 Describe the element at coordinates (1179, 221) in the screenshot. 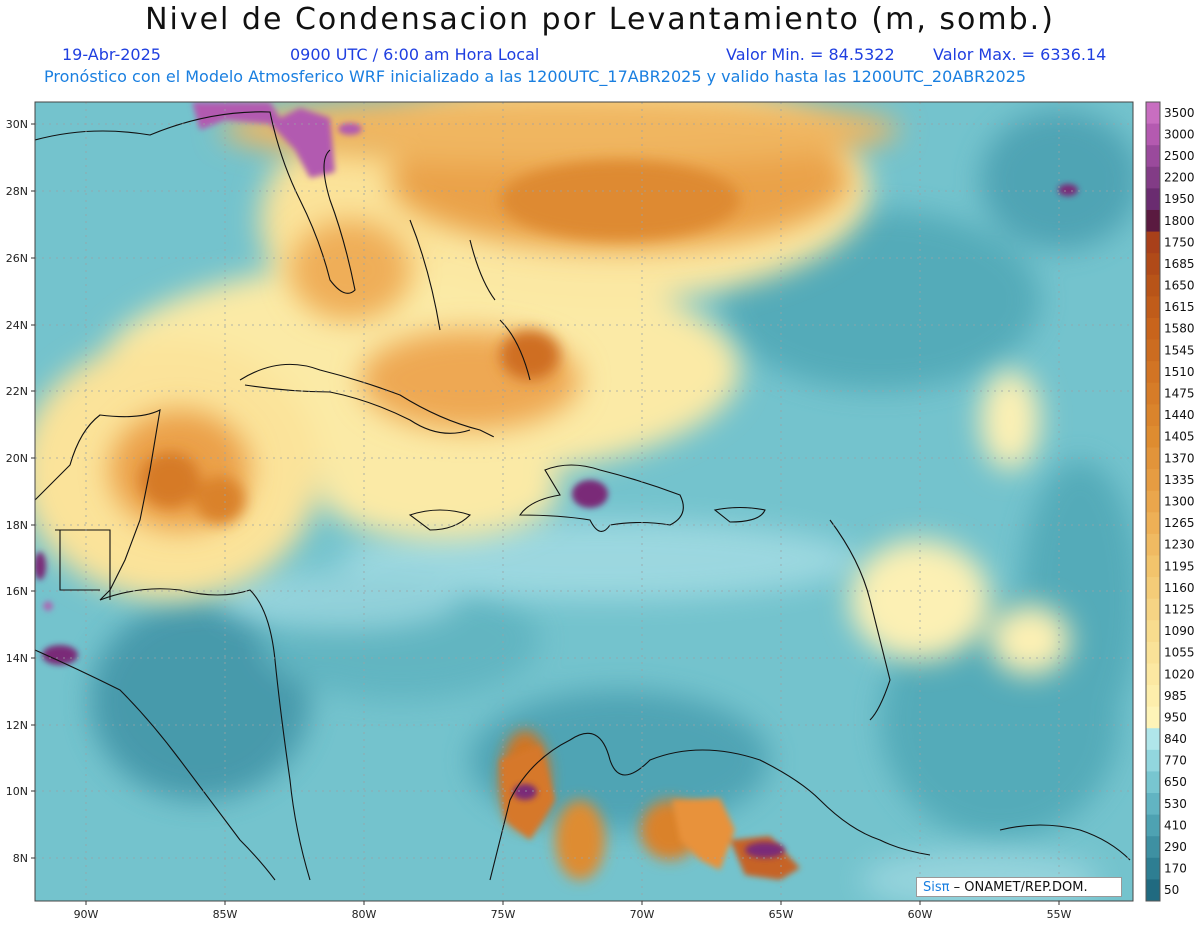

I see `colorbar-label: 1800` at that location.